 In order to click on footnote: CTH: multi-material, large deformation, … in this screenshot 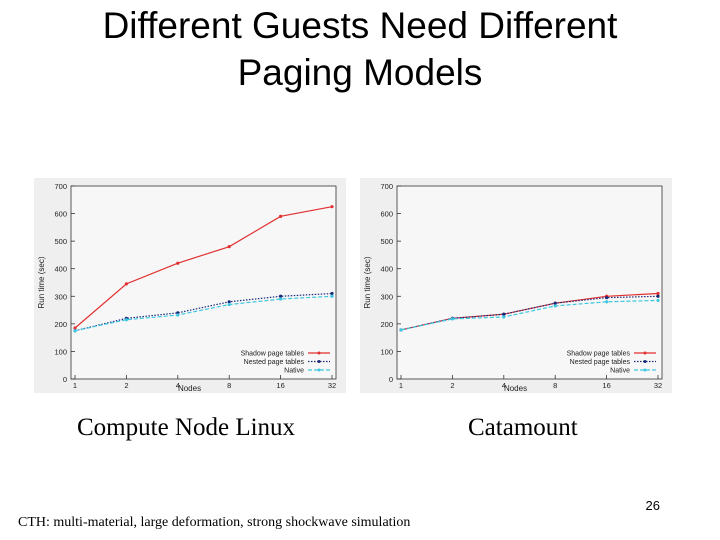, I will do `click(214, 522)`.